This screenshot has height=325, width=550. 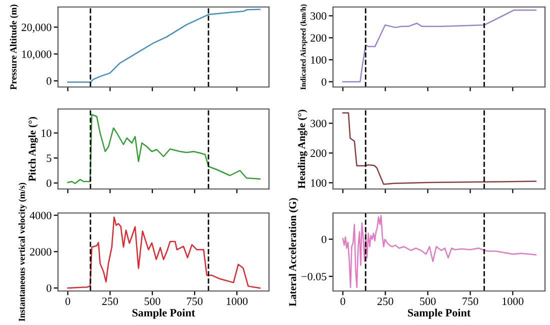 I want to click on y-tick-label: 20,000, so click(x=37, y=28).